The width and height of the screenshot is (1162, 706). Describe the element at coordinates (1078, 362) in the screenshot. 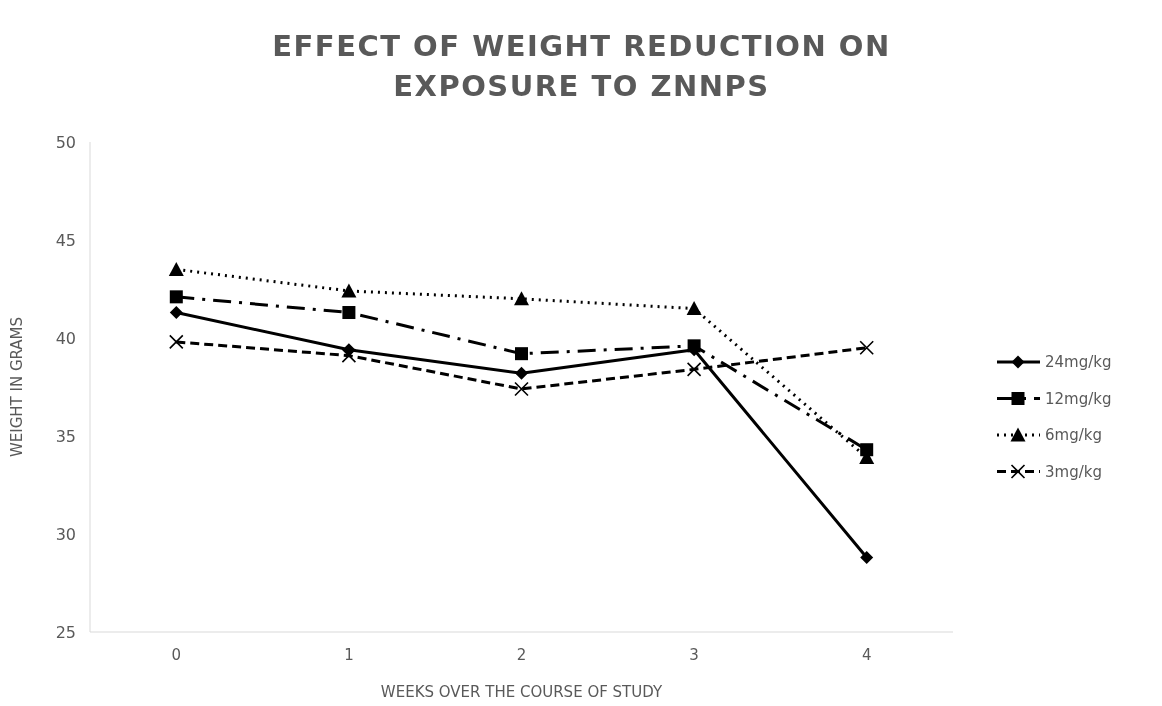

I see `legend-label: 24mg/kg` at that location.